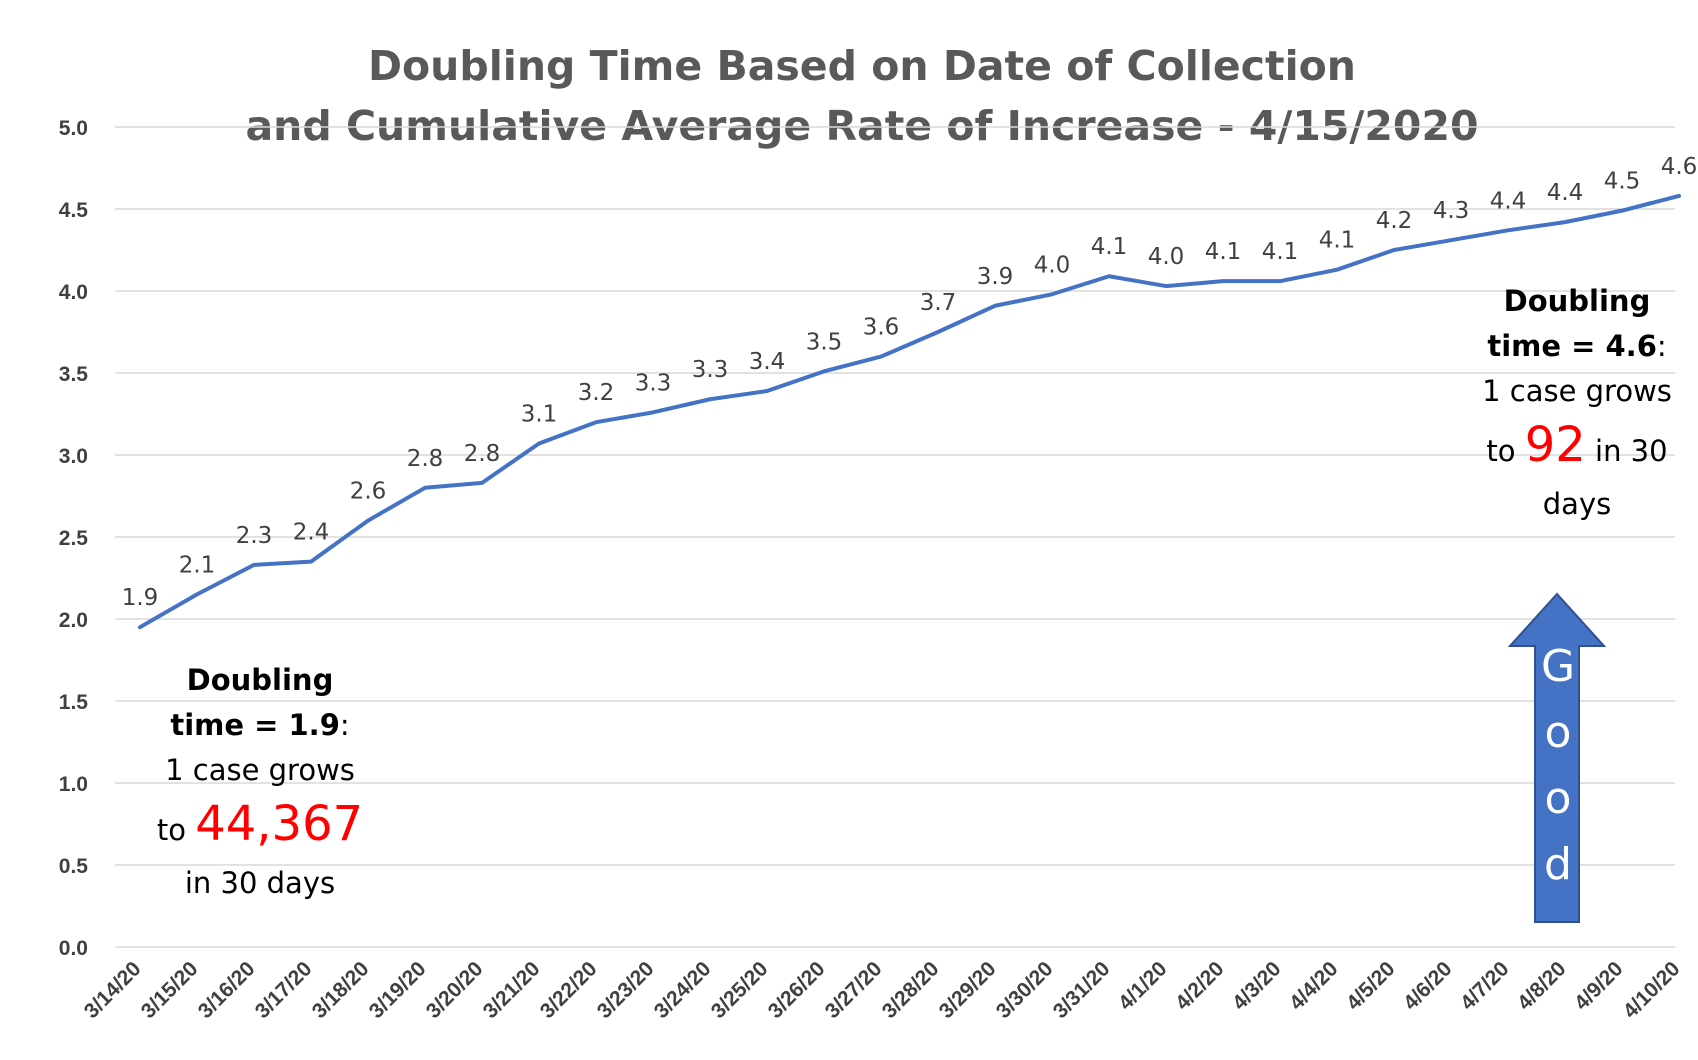 This screenshot has height=1060, width=1698. What do you see at coordinates (911, 990) in the screenshot?
I see `x-tick-label: 3/28/20` at bounding box center [911, 990].